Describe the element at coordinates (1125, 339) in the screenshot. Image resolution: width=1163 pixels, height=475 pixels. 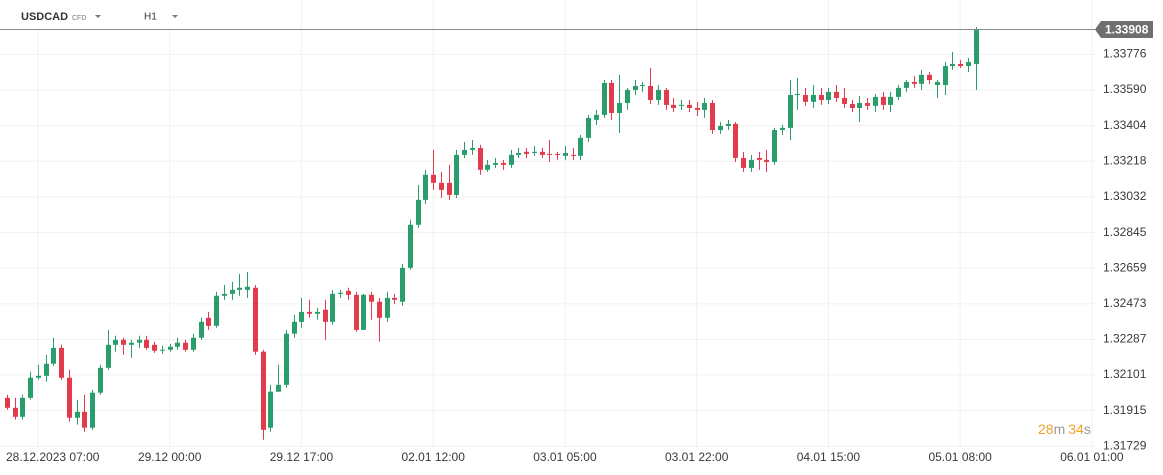
I see `y-tick-label: 1.32287` at that location.